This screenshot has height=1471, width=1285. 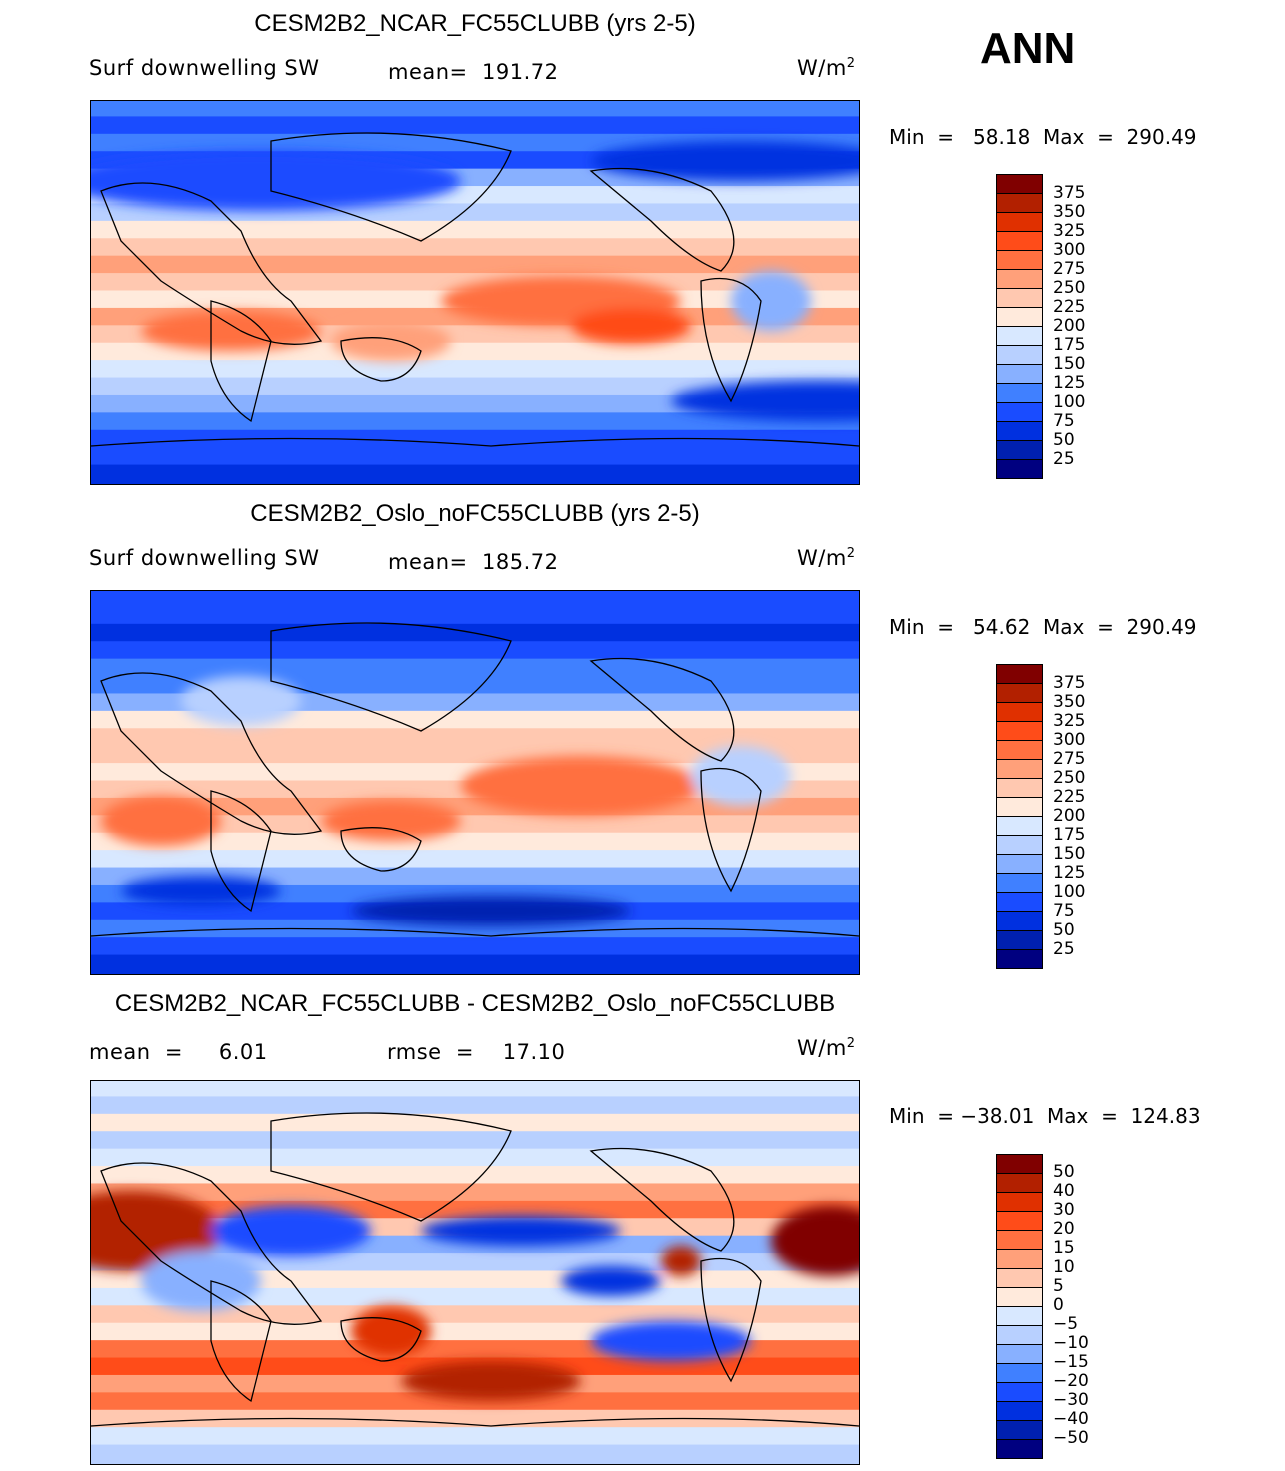 What do you see at coordinates (475, 513) in the screenshot?
I see `panel-2-title: CESM2B2_Oslo_noFC55CLUBB (yrs 2-5)` at bounding box center [475, 513].